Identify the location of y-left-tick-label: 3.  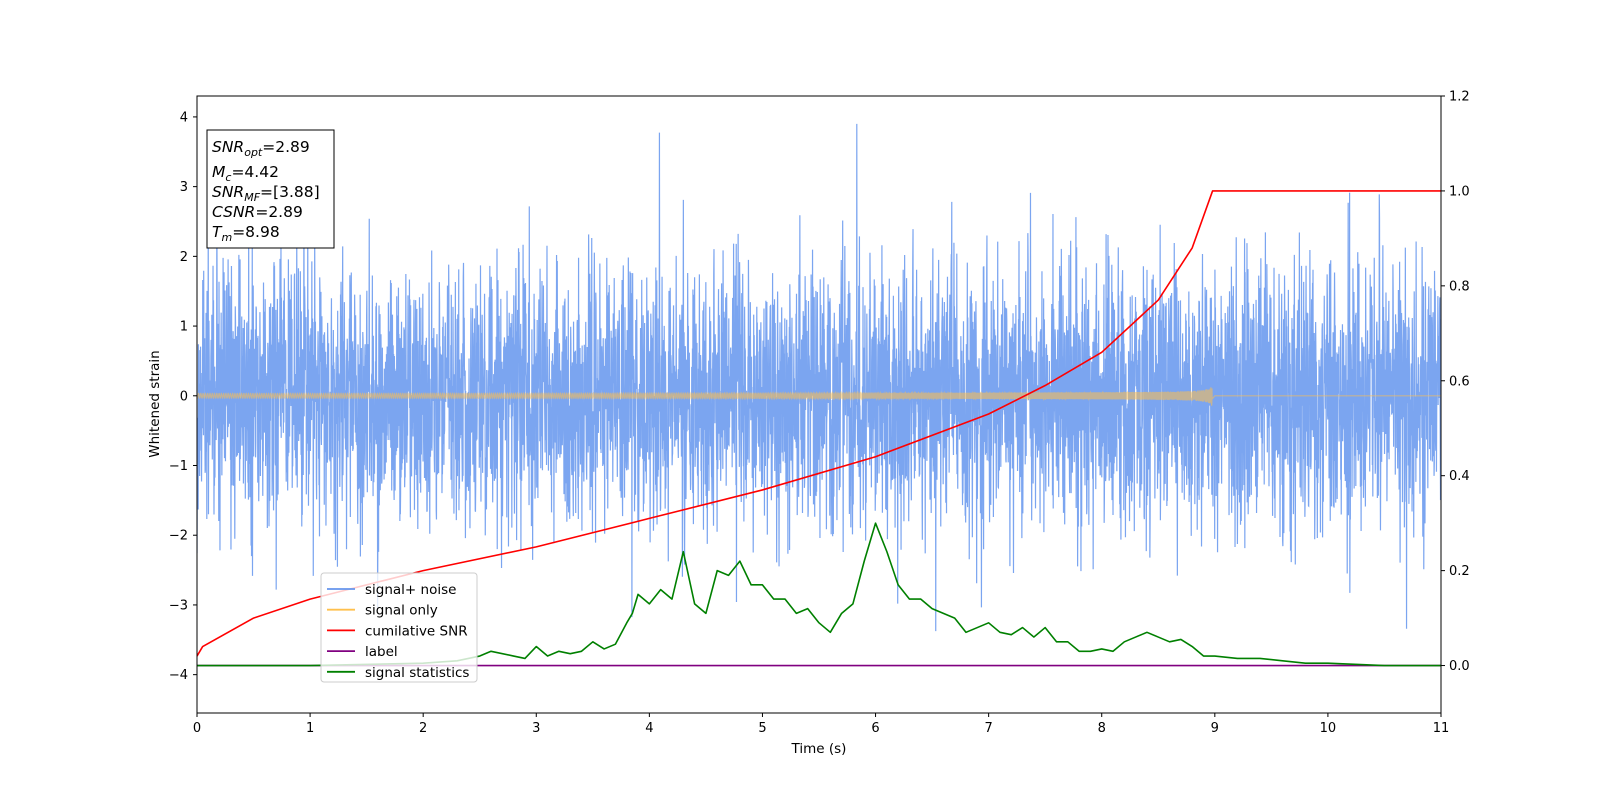
(184, 187).